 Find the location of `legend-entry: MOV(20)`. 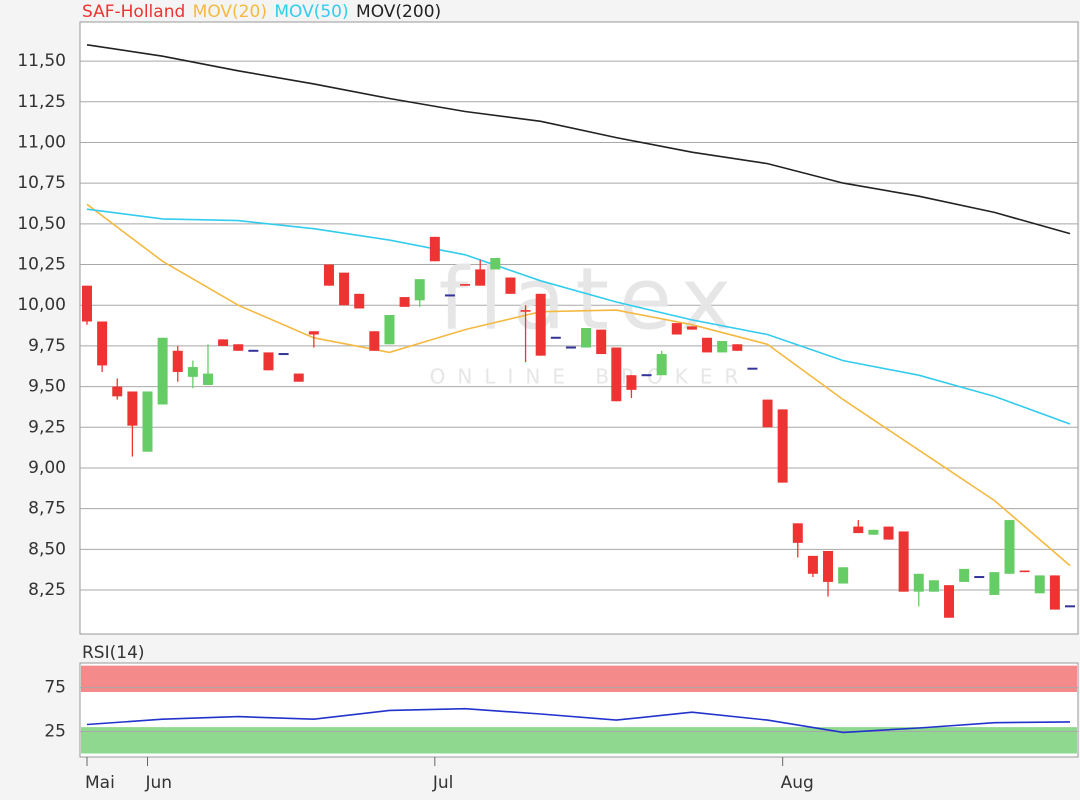

legend-entry: MOV(20) is located at coordinates (230, 12).